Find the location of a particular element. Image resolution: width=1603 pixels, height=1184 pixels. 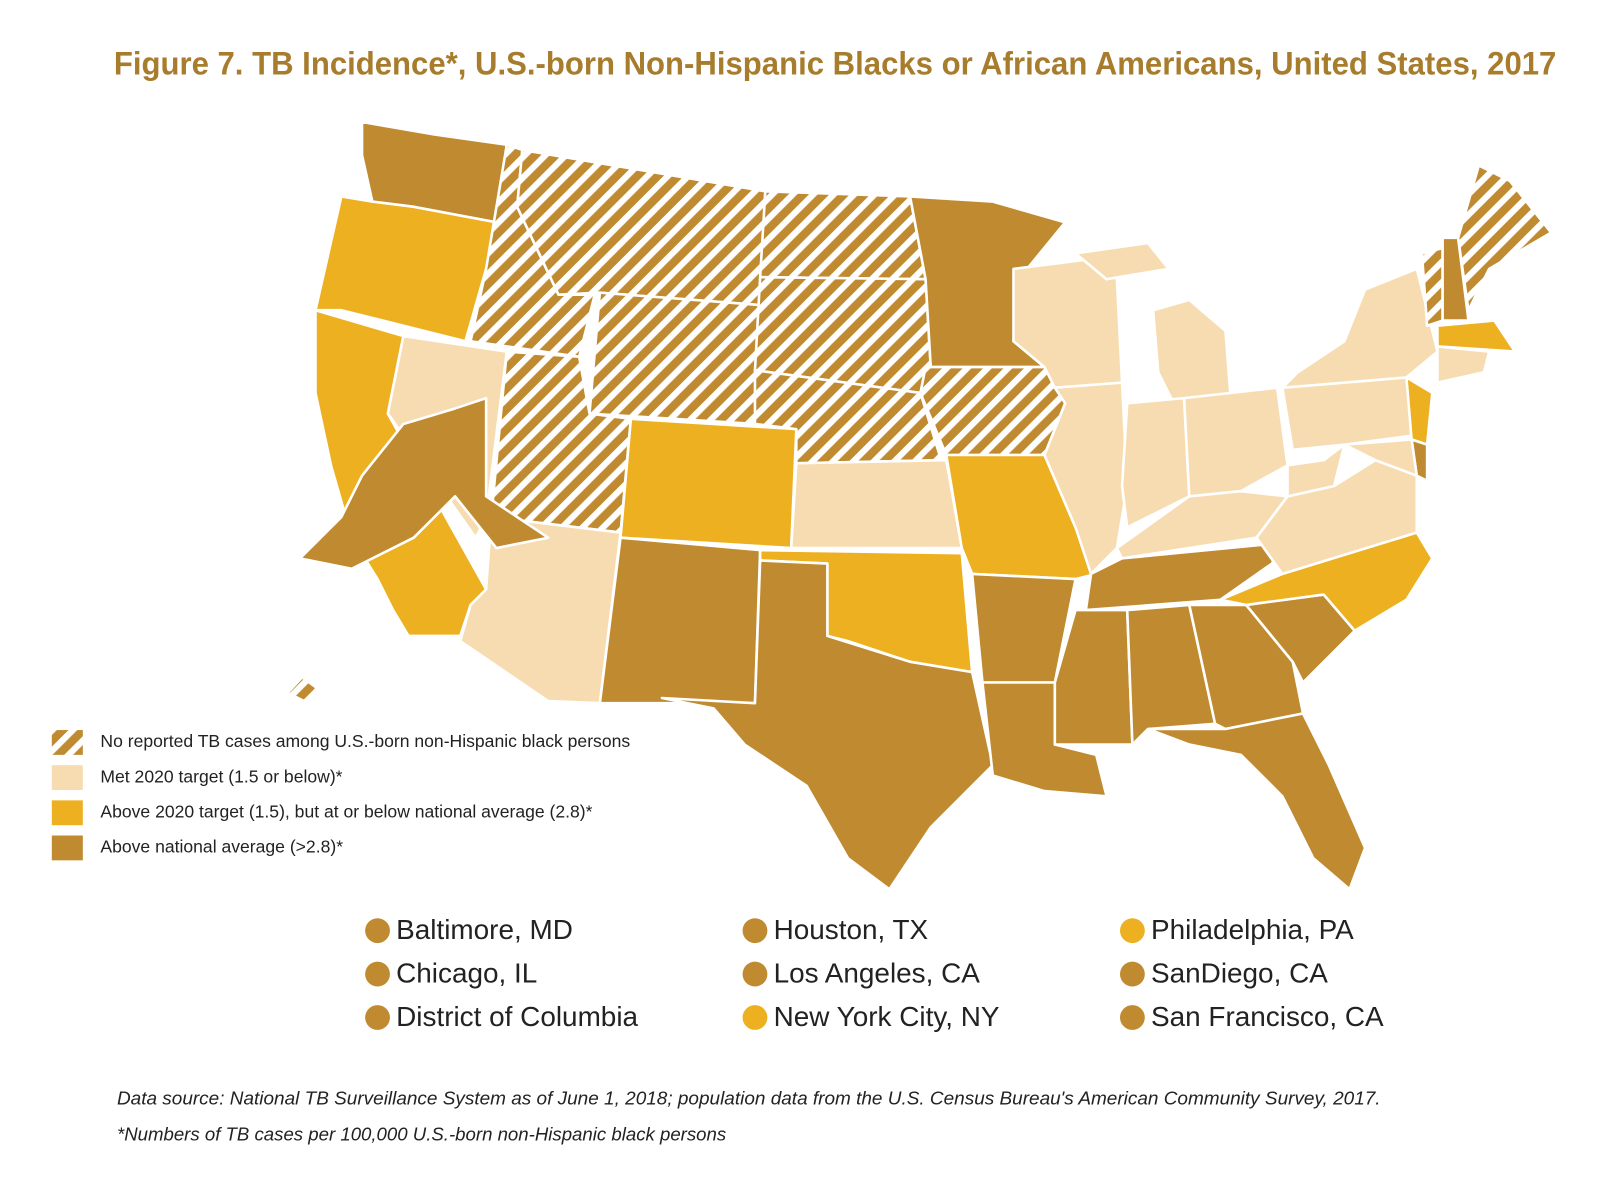

city-label: New York City, NY is located at coordinates (887, 1016).